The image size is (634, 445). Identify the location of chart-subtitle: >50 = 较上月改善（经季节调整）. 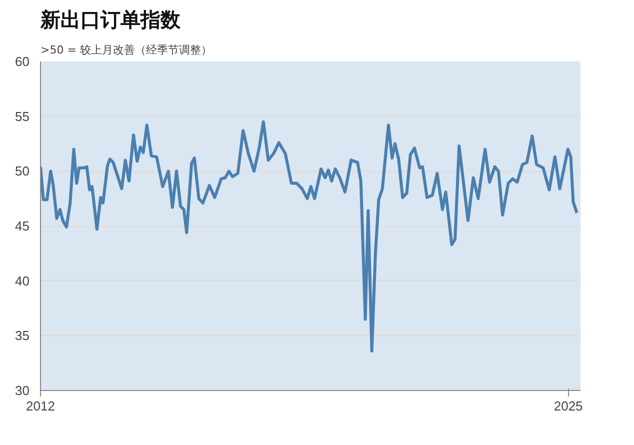
(126, 50).